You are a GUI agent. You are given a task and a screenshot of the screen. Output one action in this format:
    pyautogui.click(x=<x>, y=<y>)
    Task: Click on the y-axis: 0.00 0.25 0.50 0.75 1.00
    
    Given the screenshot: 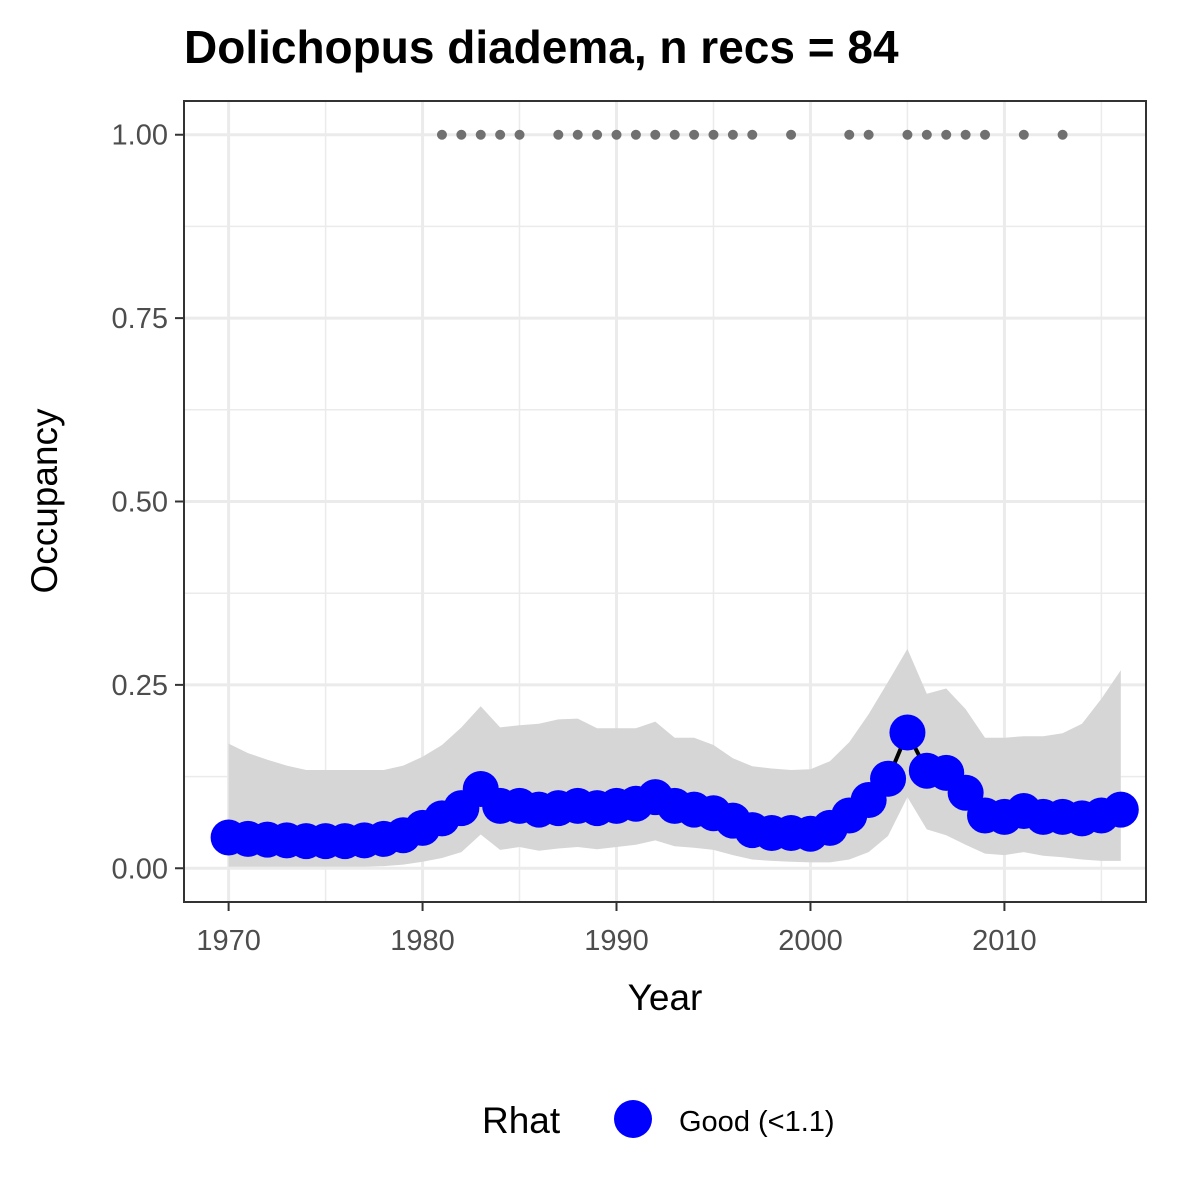 What is the action you would take?
    pyautogui.click(x=148, y=503)
    